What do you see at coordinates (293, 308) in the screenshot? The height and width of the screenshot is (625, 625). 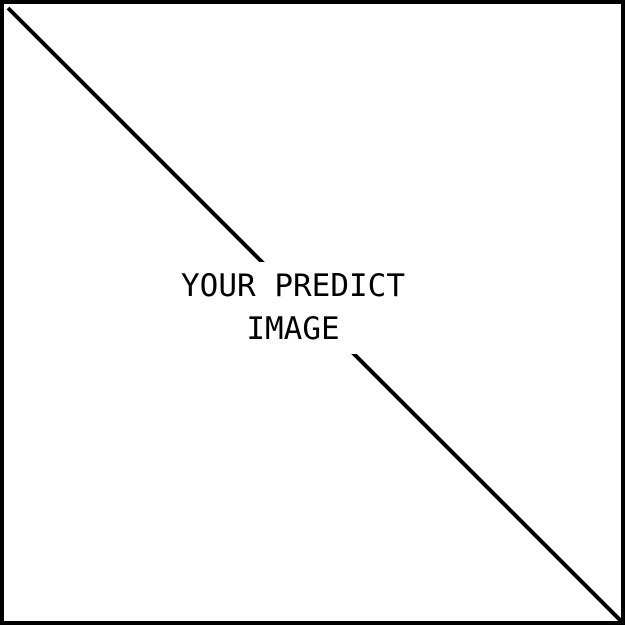 I see `placeholder-label: YOUR PREDICT IMAGE` at bounding box center [293, 308].